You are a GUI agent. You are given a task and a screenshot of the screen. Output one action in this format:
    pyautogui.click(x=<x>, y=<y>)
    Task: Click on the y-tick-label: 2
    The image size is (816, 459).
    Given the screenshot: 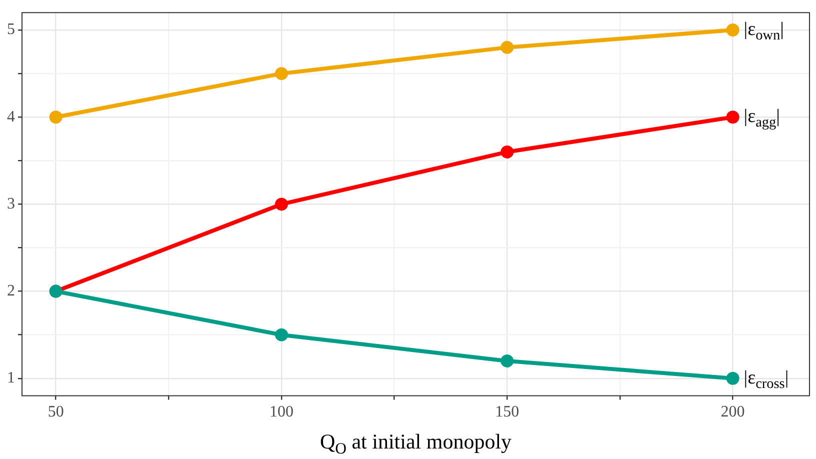 What is the action you would take?
    pyautogui.click(x=11, y=291)
    